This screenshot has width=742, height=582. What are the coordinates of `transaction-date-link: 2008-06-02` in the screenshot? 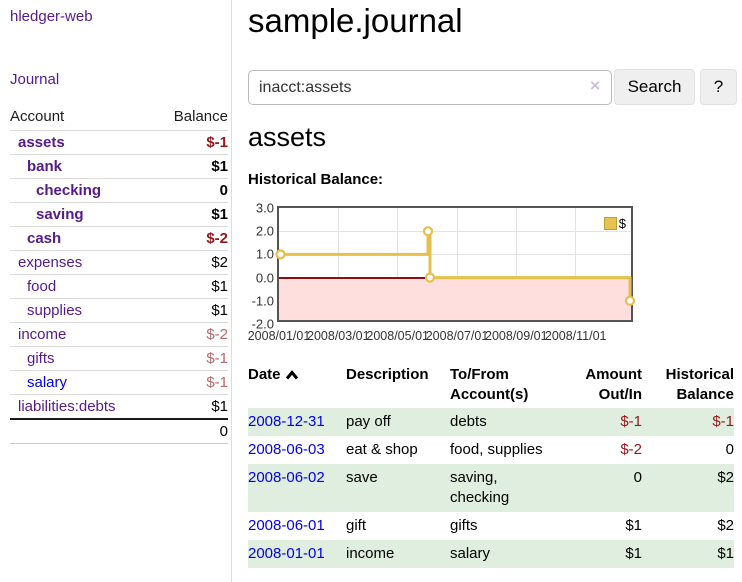 It's located at (286, 477).